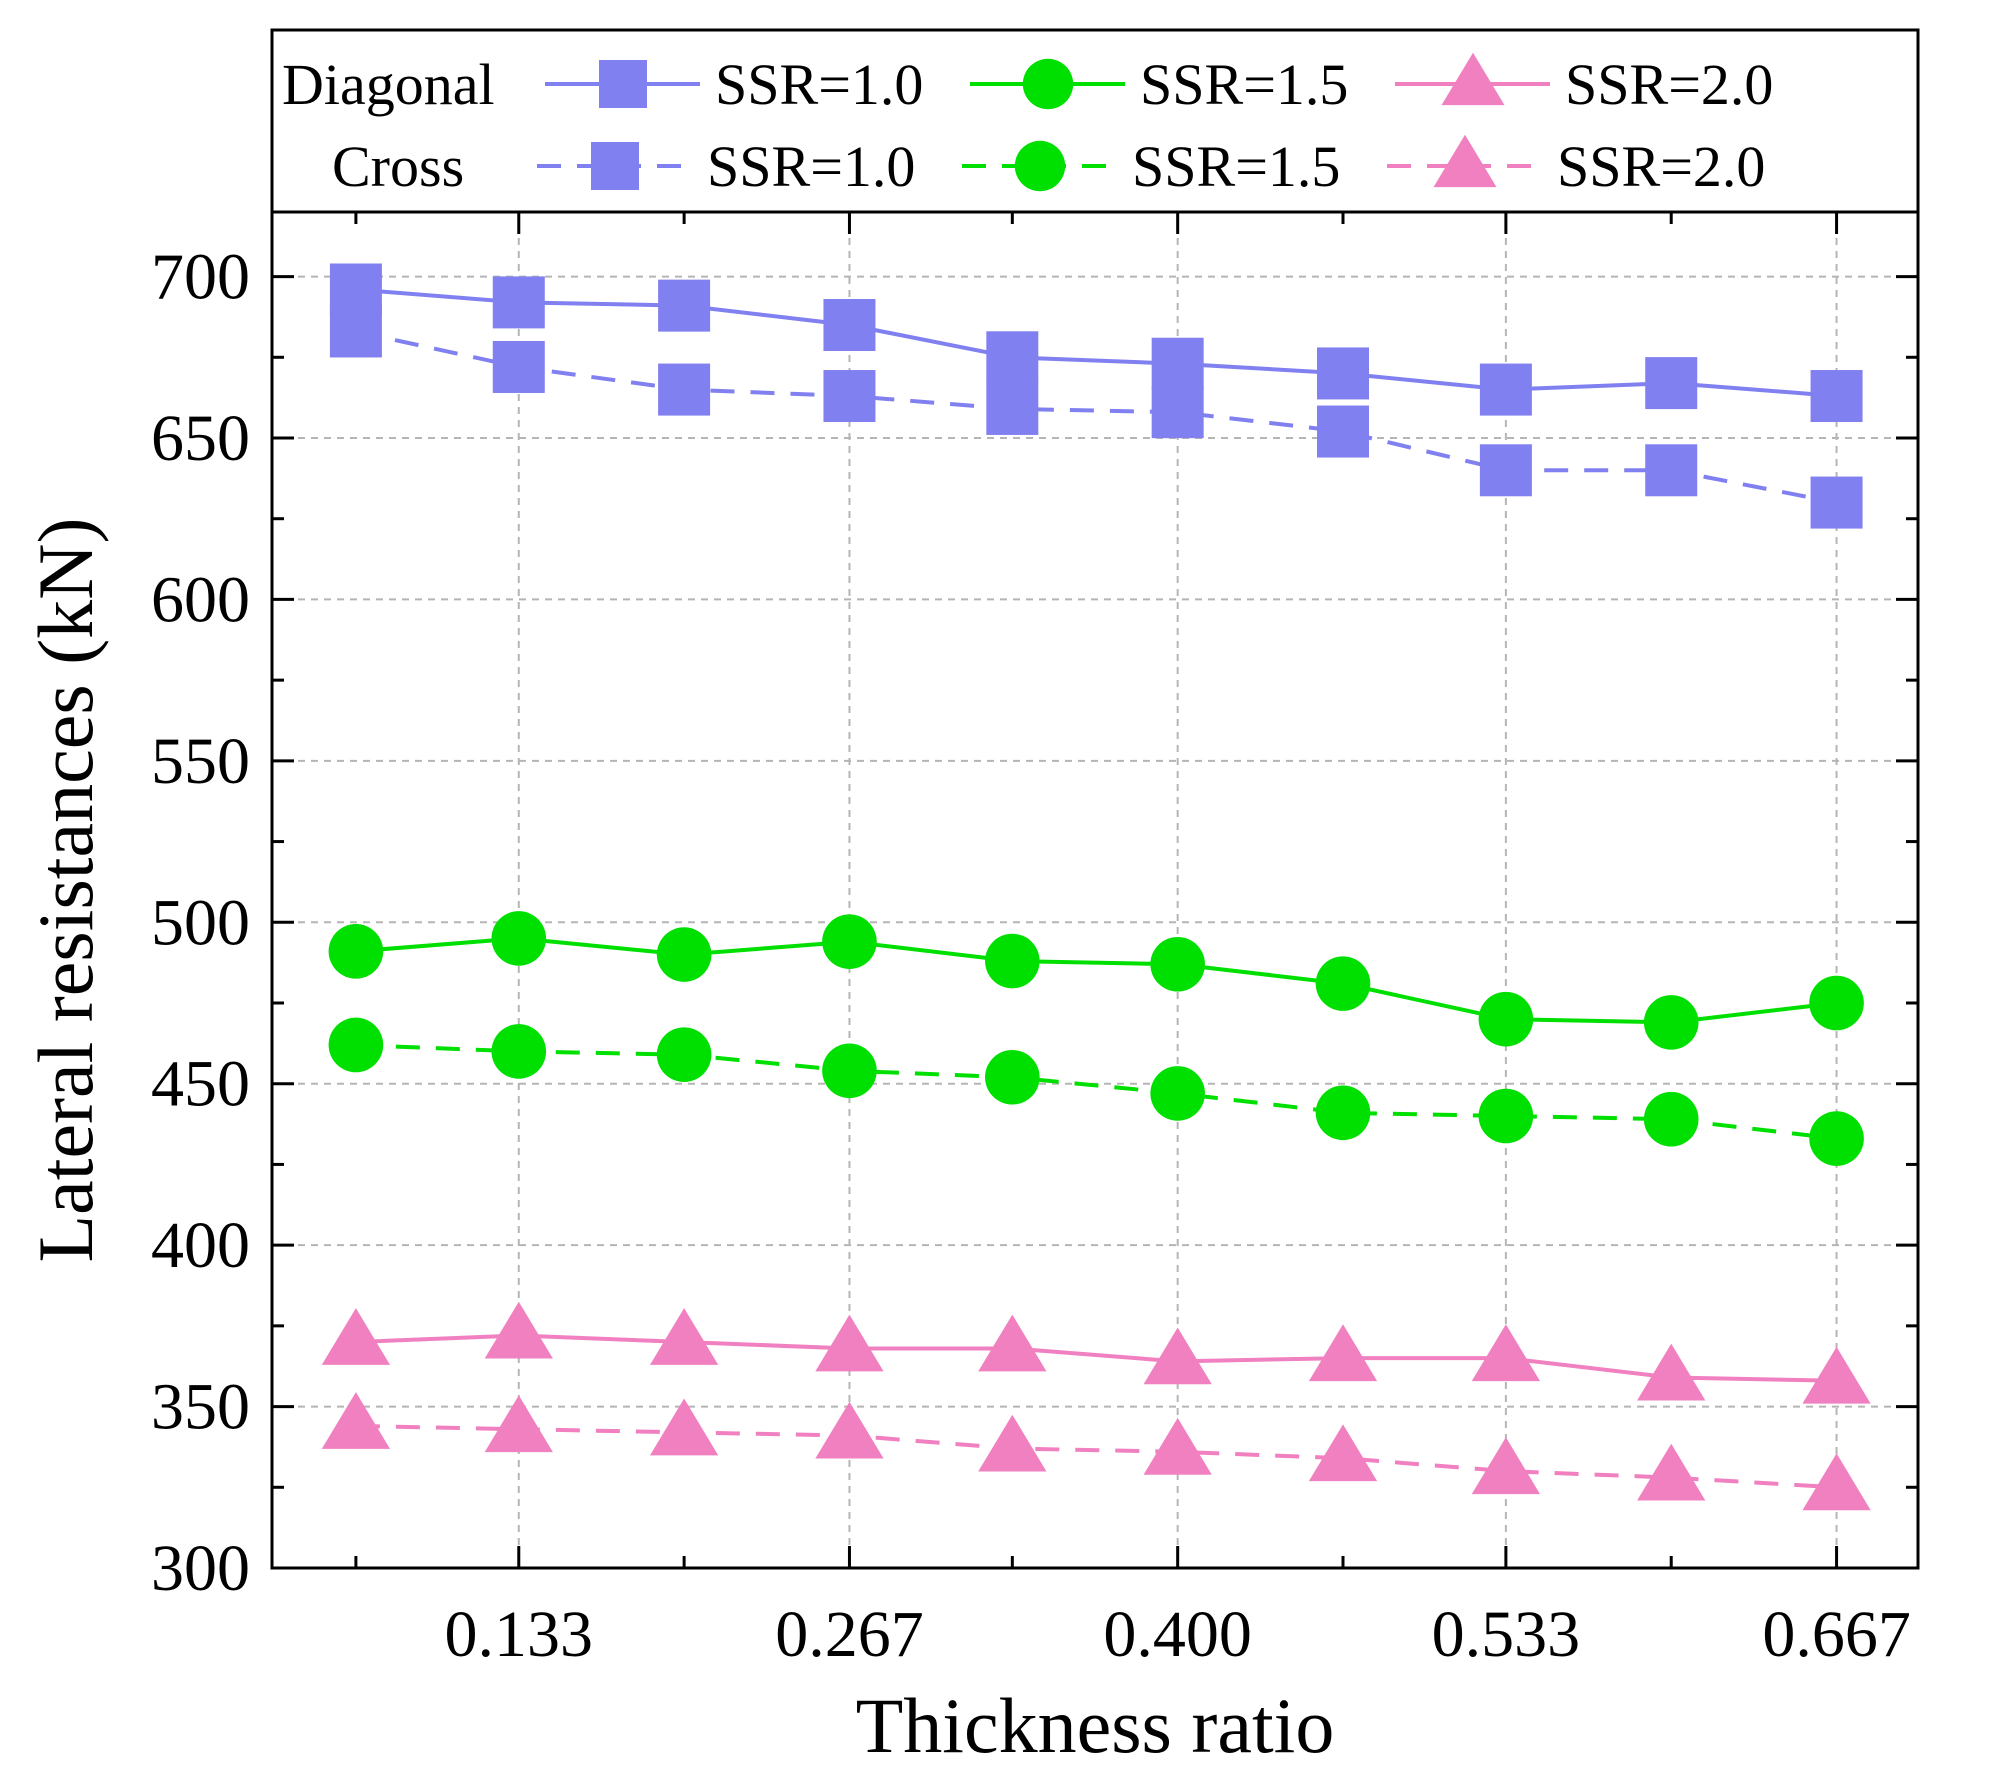 The height and width of the screenshot is (1781, 1992). What do you see at coordinates (519, 1634) in the screenshot?
I see `x-tick-label: 0.133` at bounding box center [519, 1634].